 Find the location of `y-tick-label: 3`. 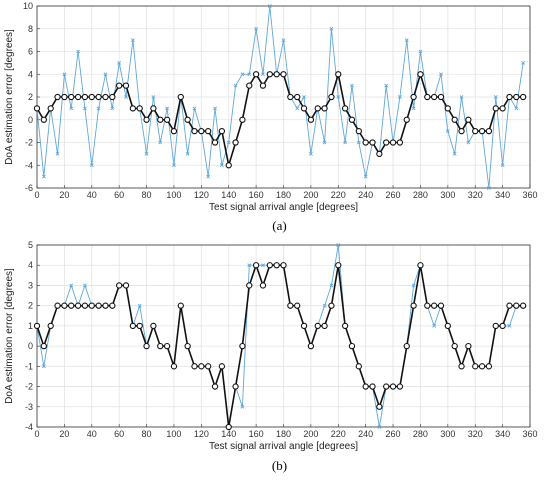

y-tick-label: 3 is located at coordinates (30, 285).